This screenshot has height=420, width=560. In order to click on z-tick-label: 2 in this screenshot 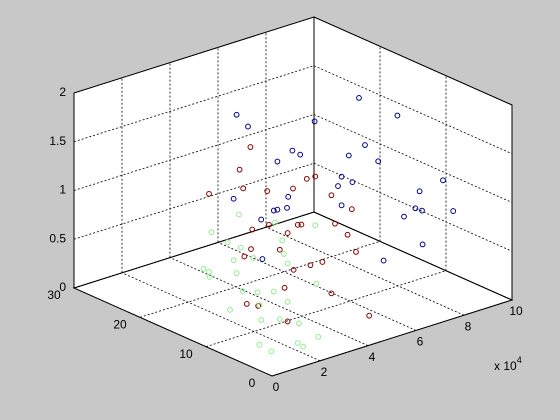, I will do `click(62, 92)`.